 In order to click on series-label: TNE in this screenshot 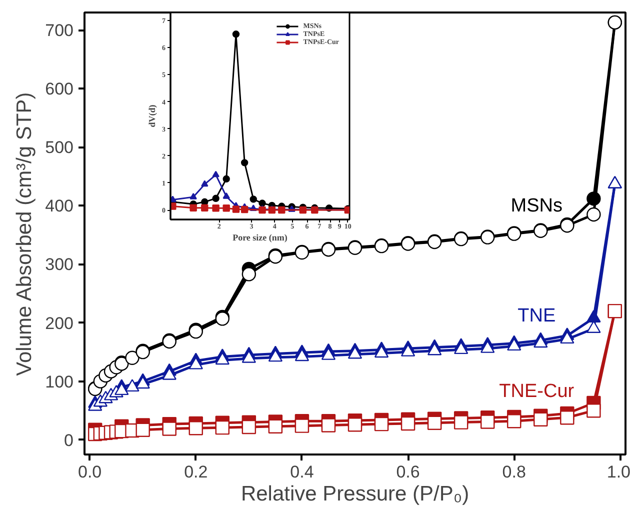, I will do `click(537, 315)`.